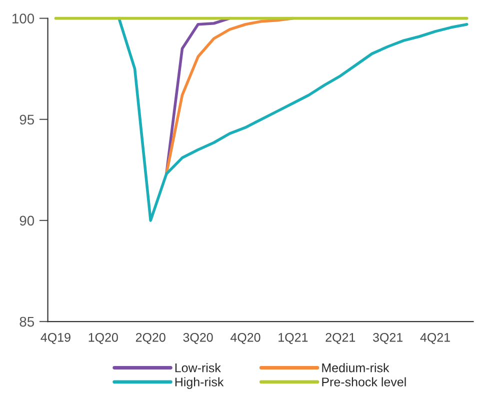  Describe the element at coordinates (27, 321) in the screenshot. I see `y-tick-label: 85` at that location.